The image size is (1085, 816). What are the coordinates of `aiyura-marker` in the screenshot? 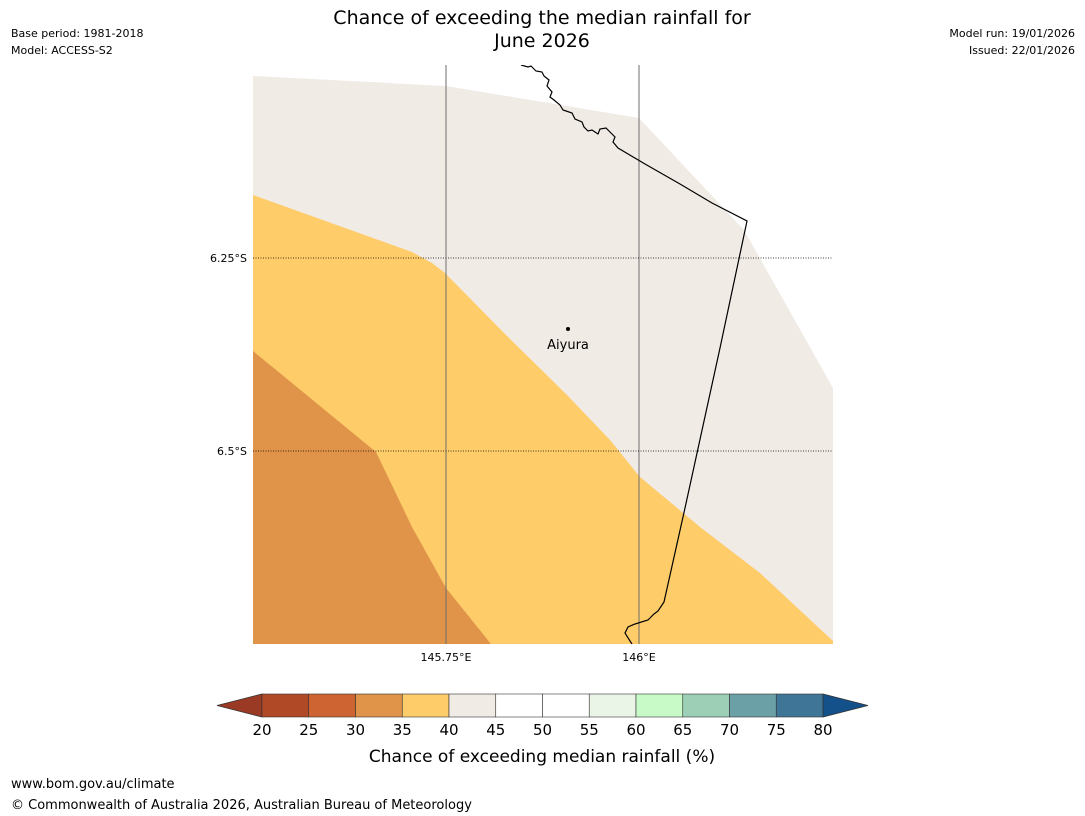 It's located at (568, 329).